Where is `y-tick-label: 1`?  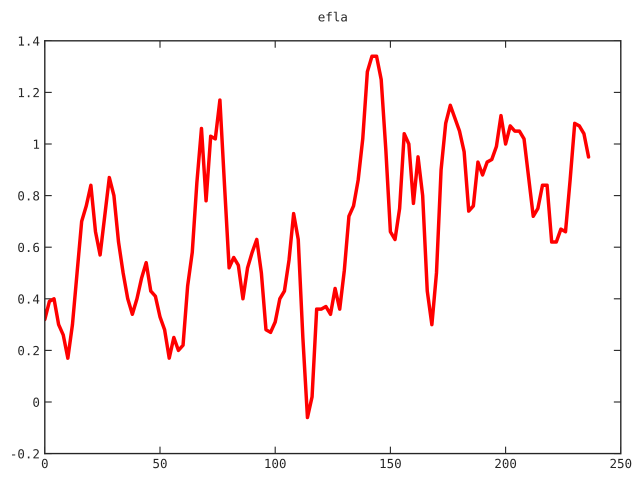 y-tick-label: 1 is located at coordinates (37, 144).